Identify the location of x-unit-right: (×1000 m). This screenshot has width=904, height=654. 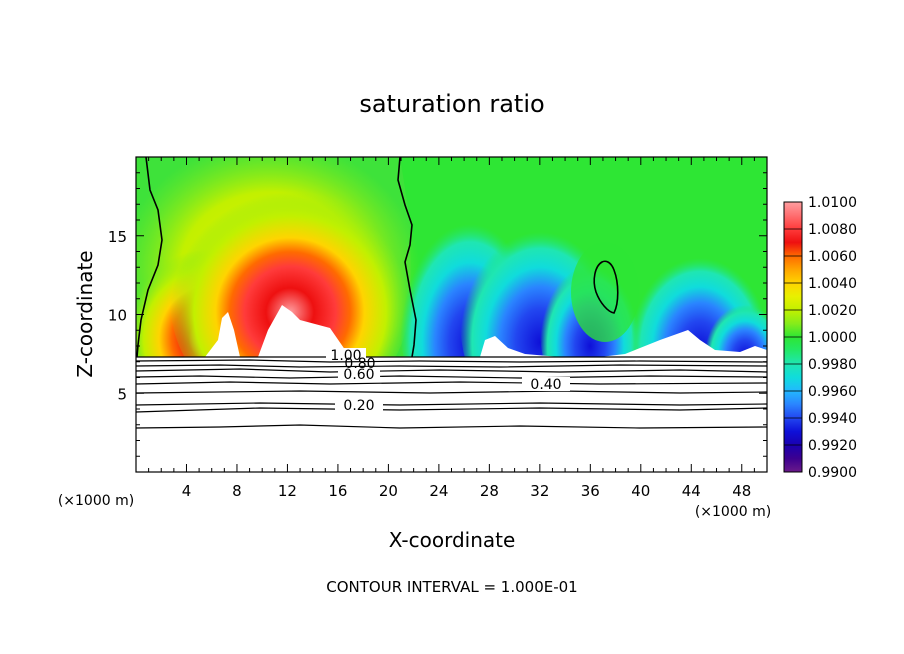
(733, 512).